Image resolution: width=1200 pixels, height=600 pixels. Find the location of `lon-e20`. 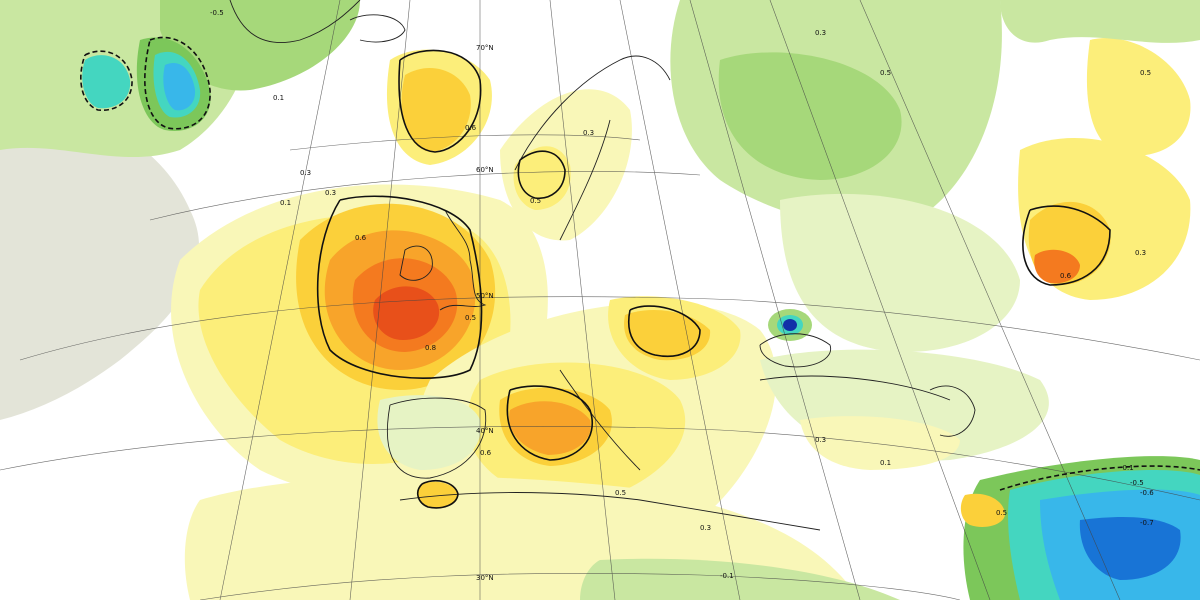

lon-e20 is located at coordinates (680, 300).